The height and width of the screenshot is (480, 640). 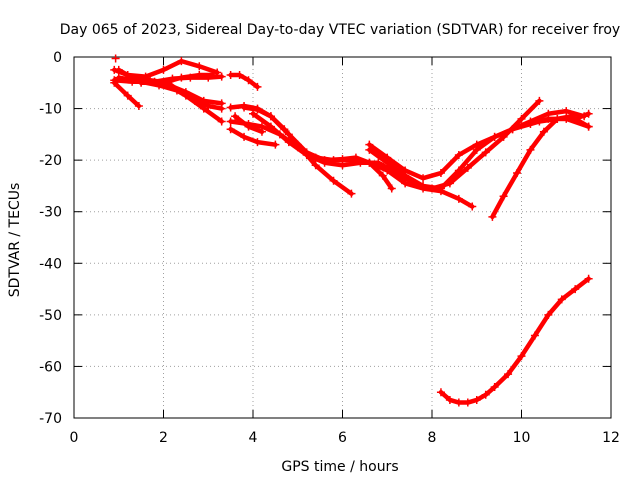 I want to click on series-arc7, so click(x=126, y=94).